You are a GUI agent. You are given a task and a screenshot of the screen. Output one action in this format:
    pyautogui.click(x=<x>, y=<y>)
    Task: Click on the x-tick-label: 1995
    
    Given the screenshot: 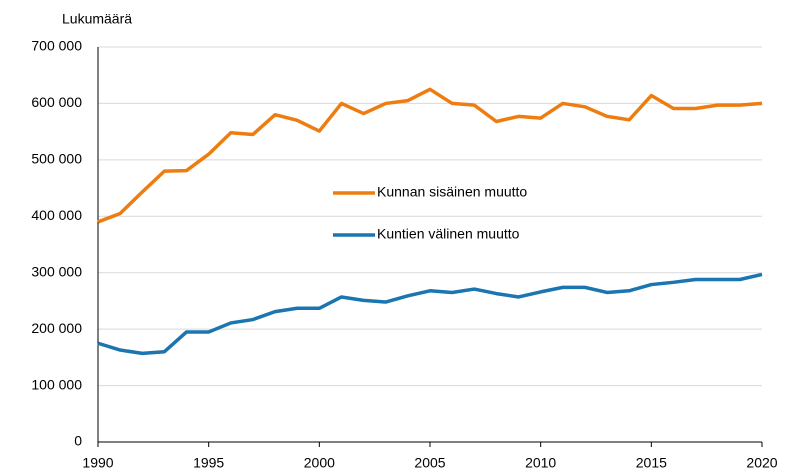 What is the action you would take?
    pyautogui.click(x=208, y=463)
    